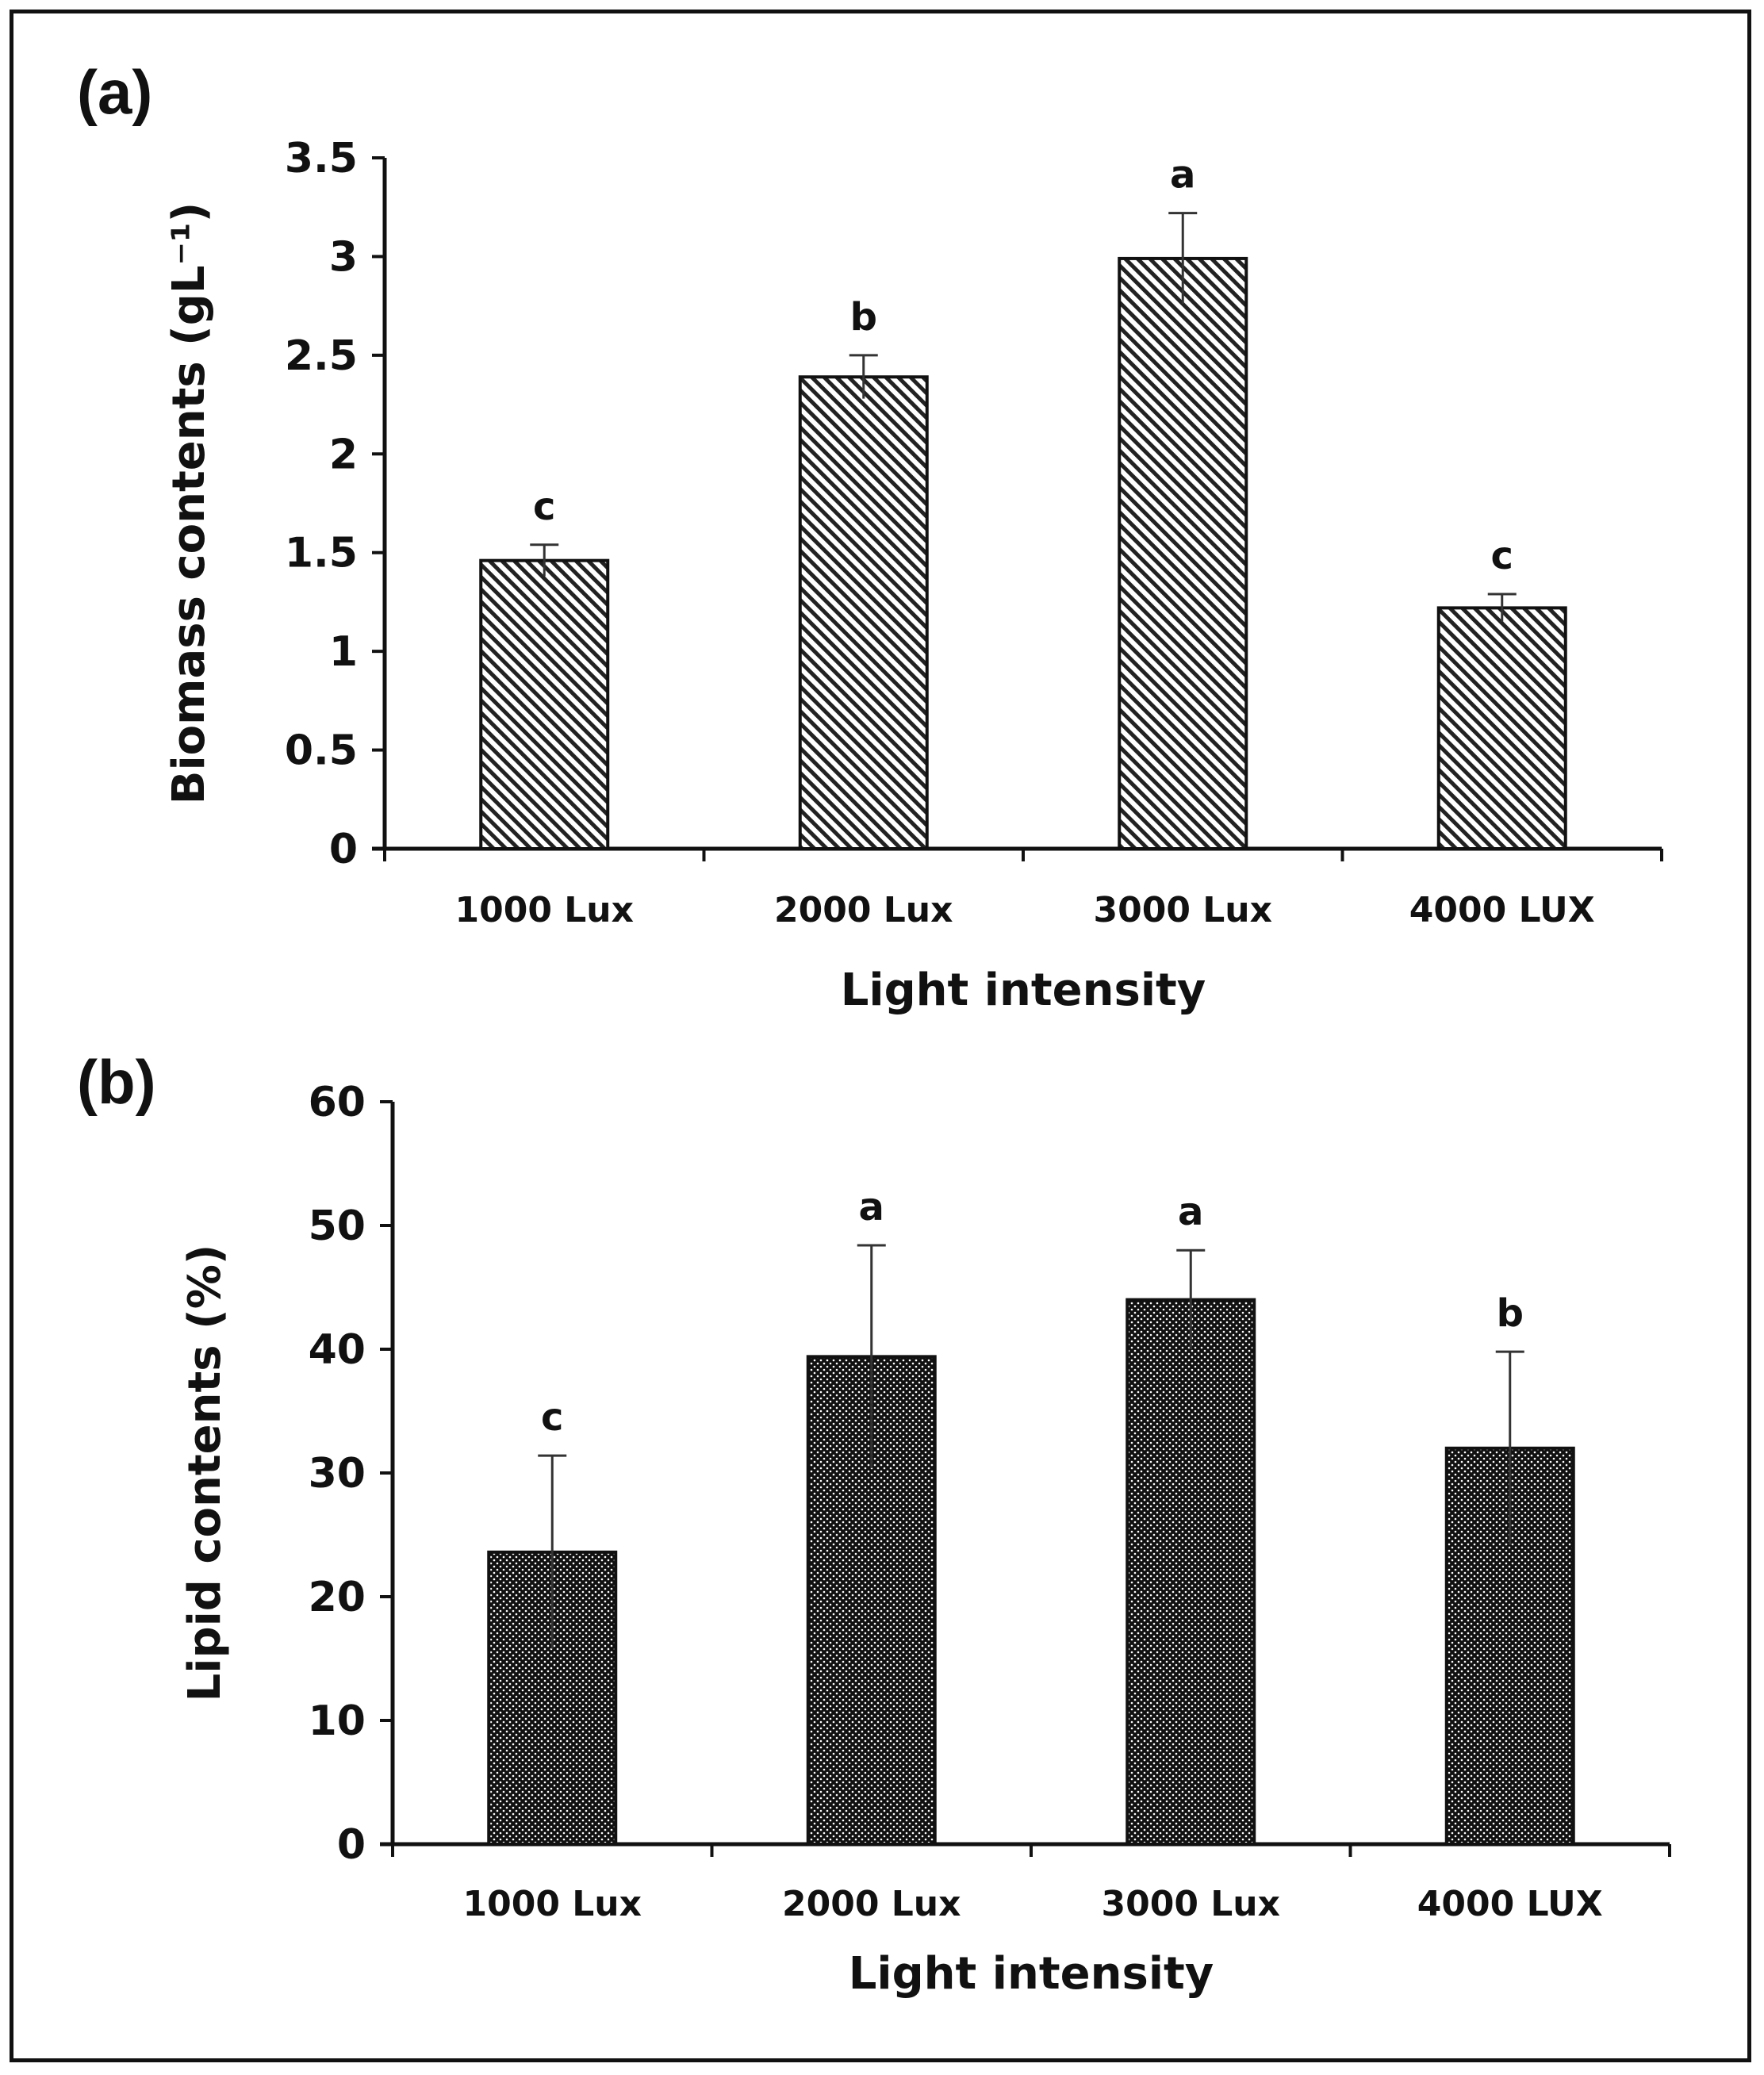 Image resolution: width=1764 pixels, height=2075 pixels. Describe the element at coordinates (343, 257) in the screenshot. I see `y-tick-label: 3` at that location.